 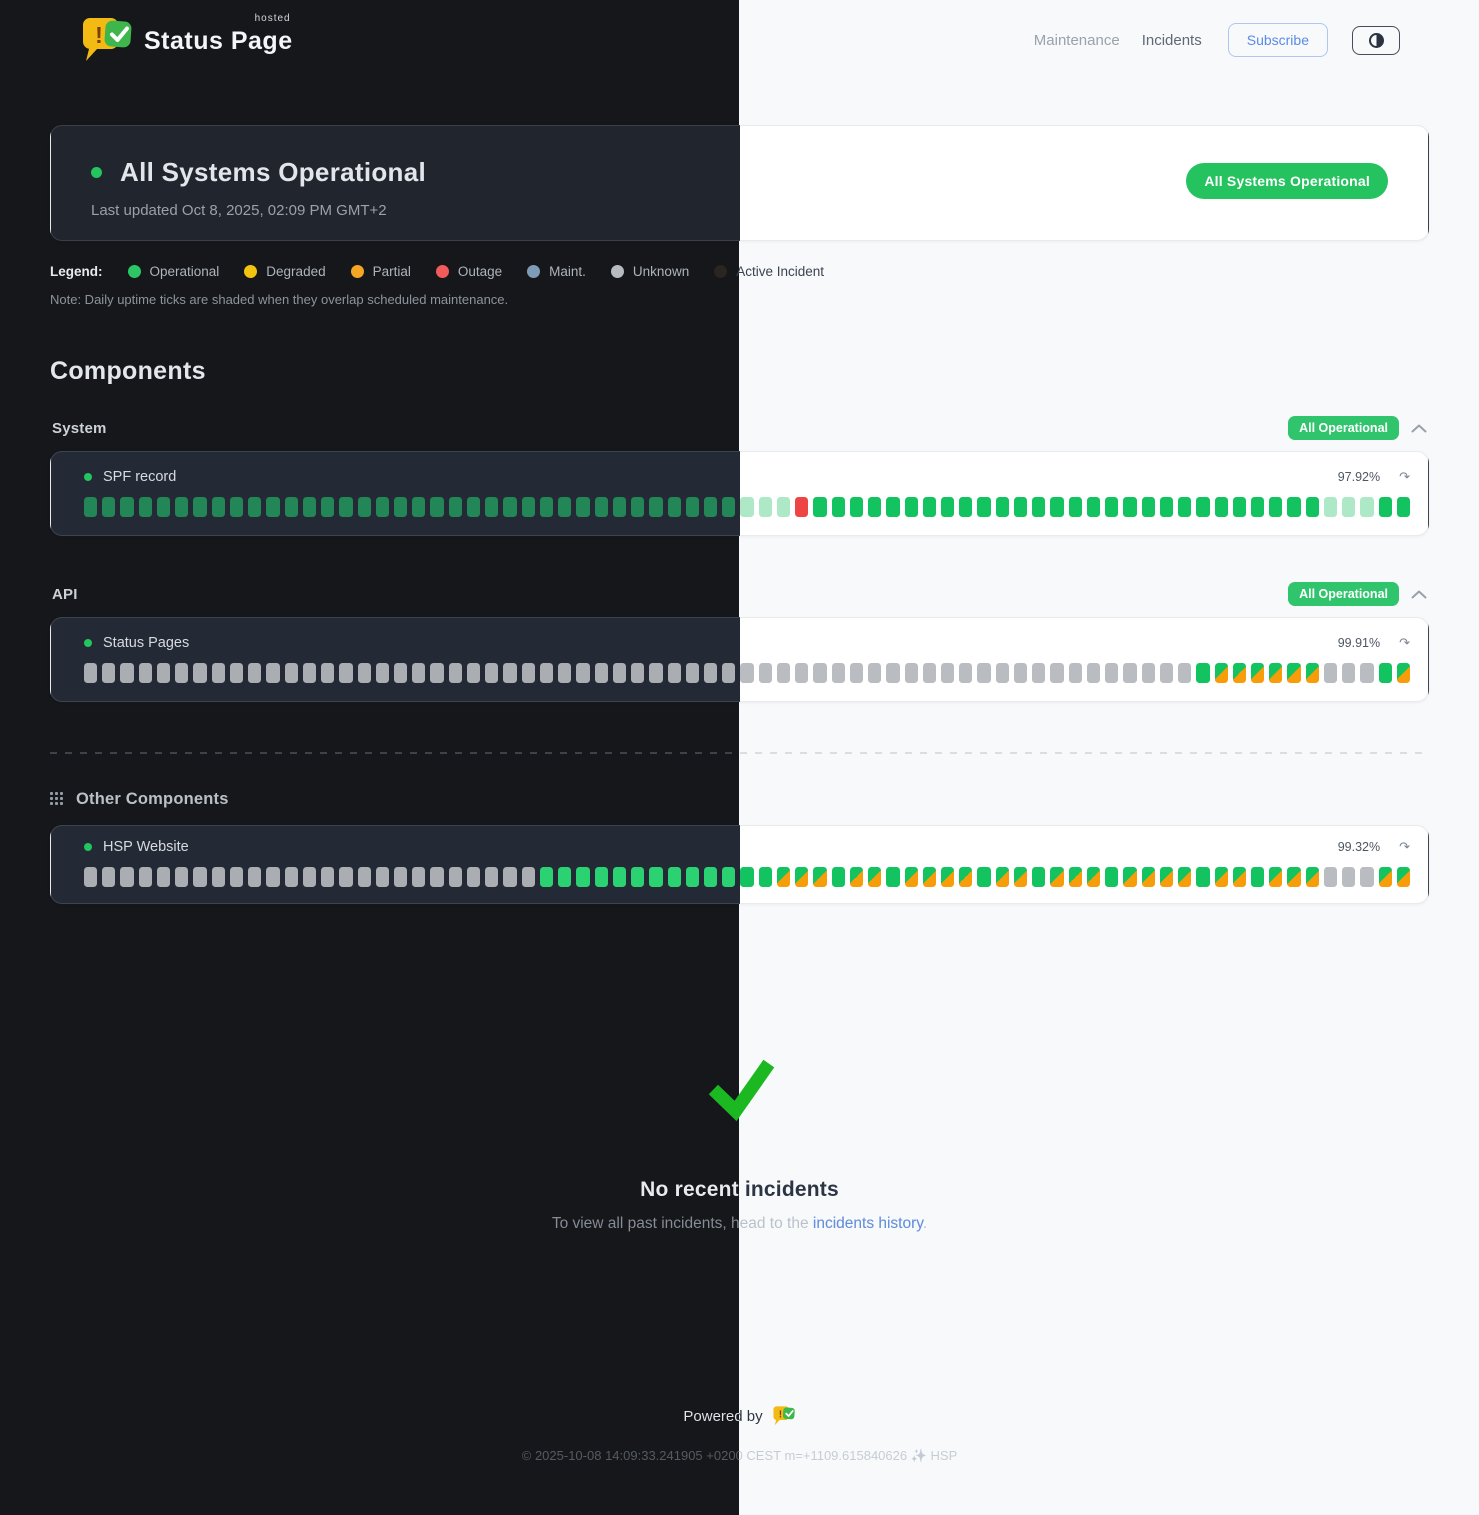 I want to click on subscribe-button: Subscribe, so click(x=1277, y=40).